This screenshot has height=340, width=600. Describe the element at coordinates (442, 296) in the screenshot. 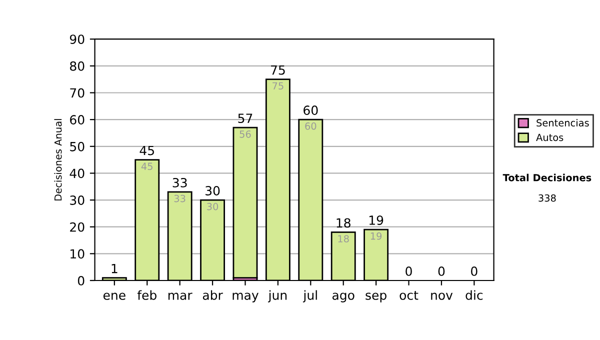

I see `x-tick-label: nov` at that location.